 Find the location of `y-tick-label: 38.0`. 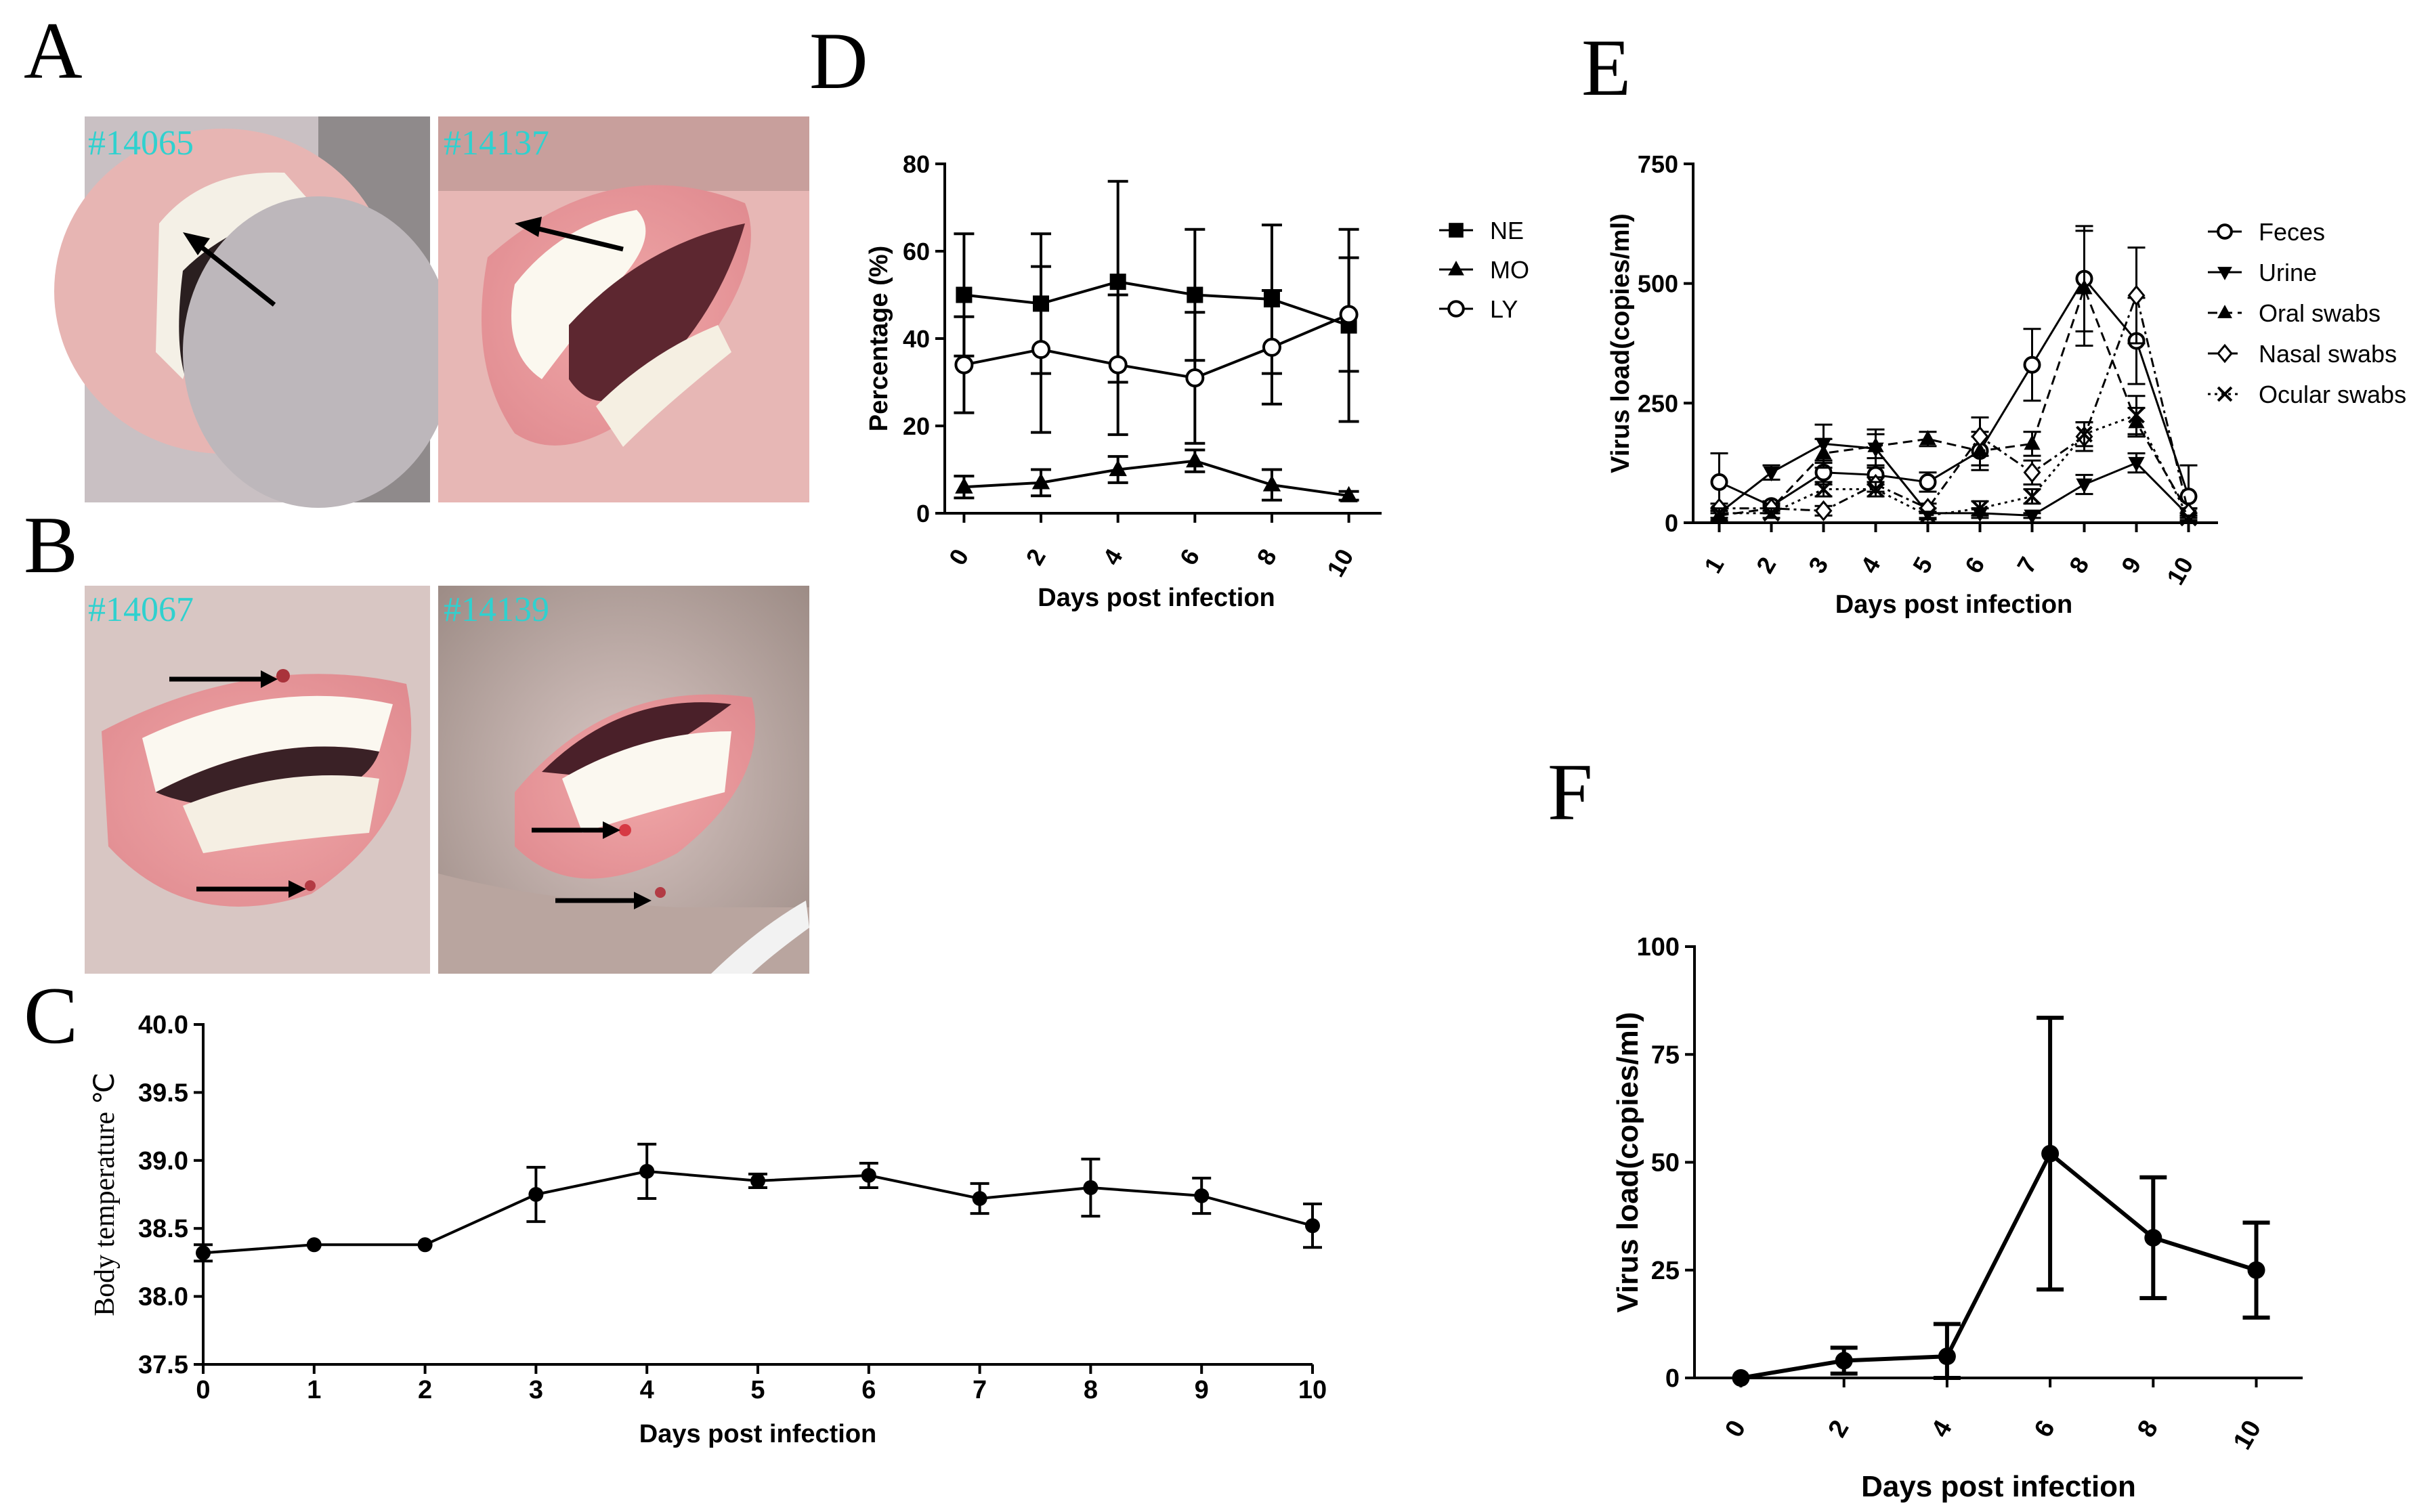

y-tick-label: 38.0 is located at coordinates (163, 1297).